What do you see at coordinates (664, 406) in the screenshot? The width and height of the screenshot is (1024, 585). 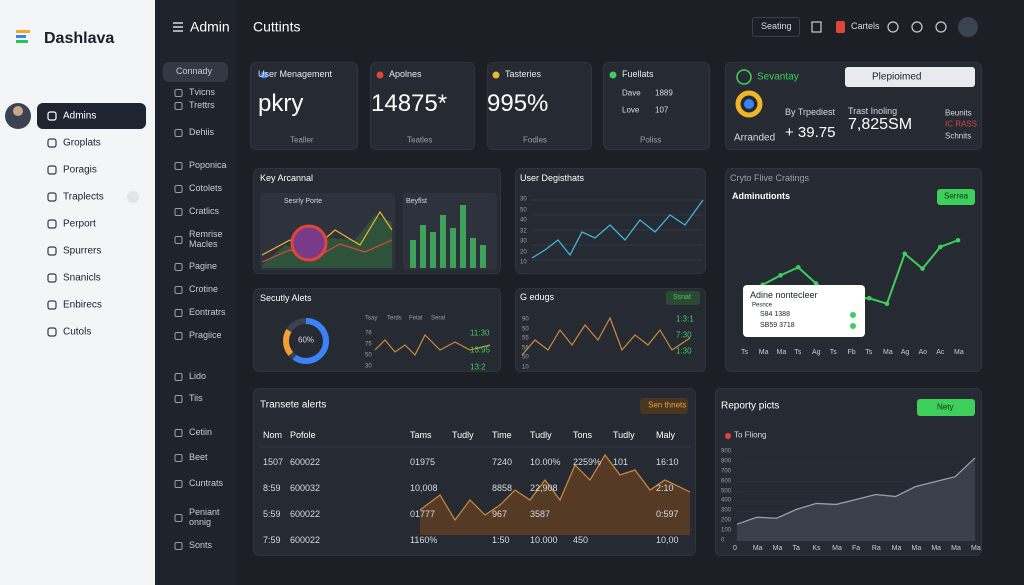 I see `table-button` at bounding box center [664, 406].